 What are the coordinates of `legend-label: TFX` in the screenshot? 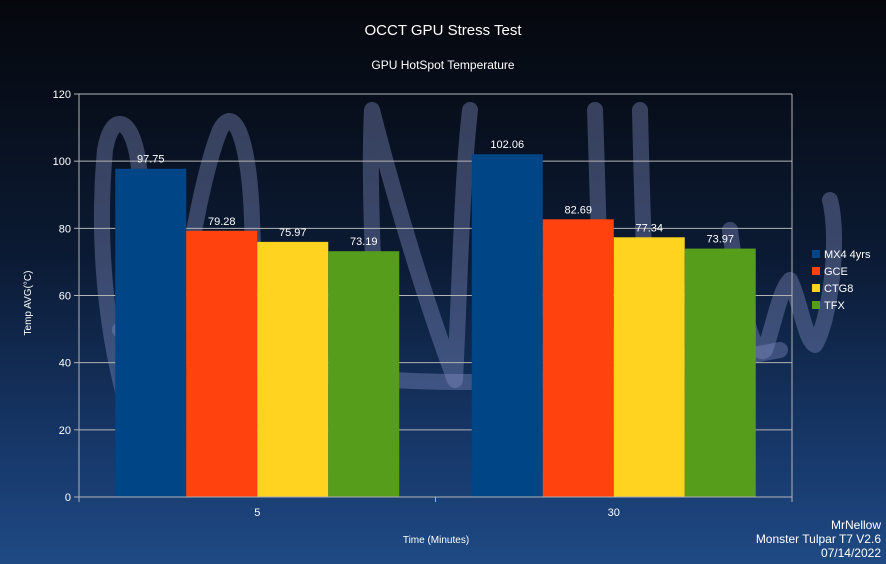 It's located at (834, 306).